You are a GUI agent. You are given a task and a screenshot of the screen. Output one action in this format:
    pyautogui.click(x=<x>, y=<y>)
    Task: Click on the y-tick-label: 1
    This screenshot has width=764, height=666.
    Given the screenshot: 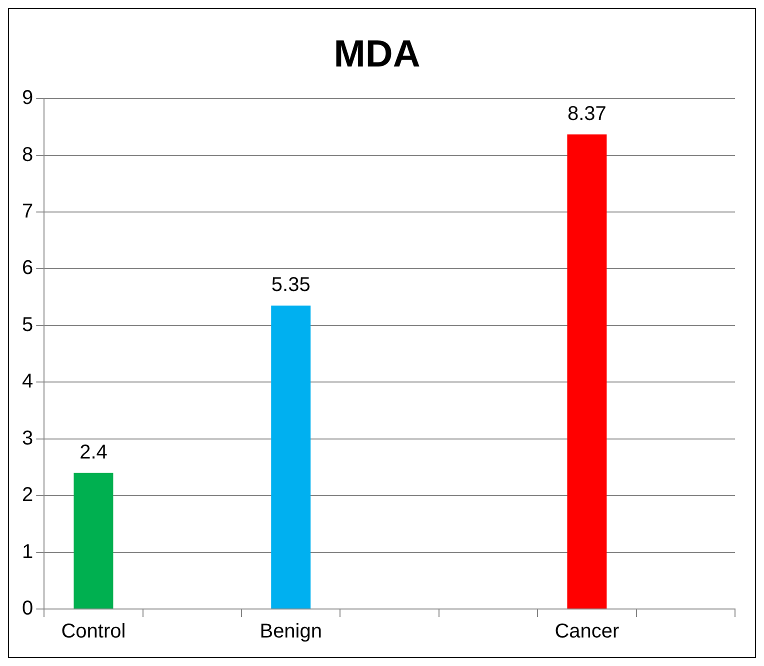 What is the action you would take?
    pyautogui.click(x=28, y=551)
    